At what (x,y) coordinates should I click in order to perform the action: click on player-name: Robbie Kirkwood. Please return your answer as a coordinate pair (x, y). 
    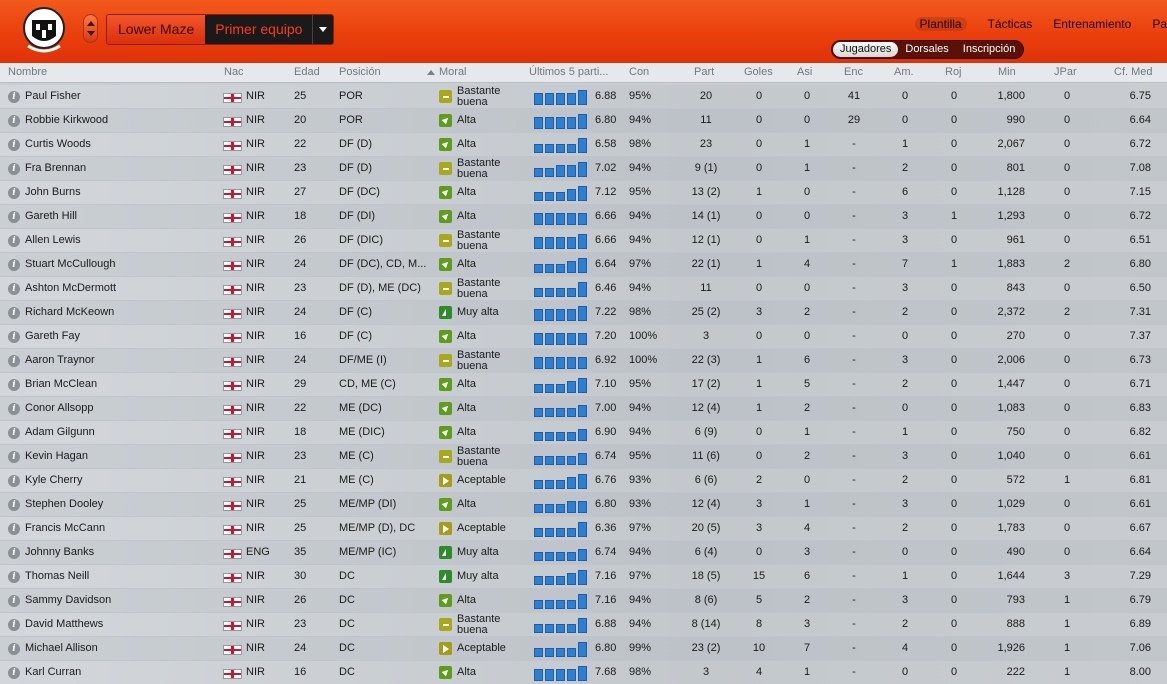
    Looking at the image, I should click on (67, 120).